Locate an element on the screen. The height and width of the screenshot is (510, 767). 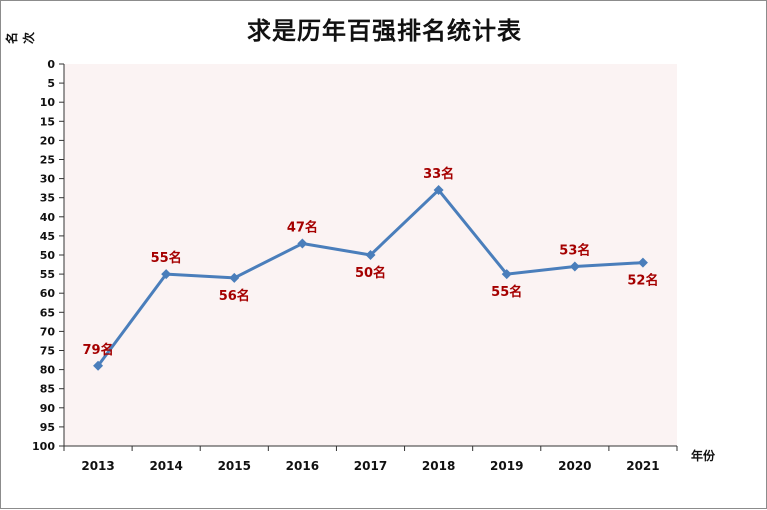
y-tick-label: 55 is located at coordinates (47, 274).